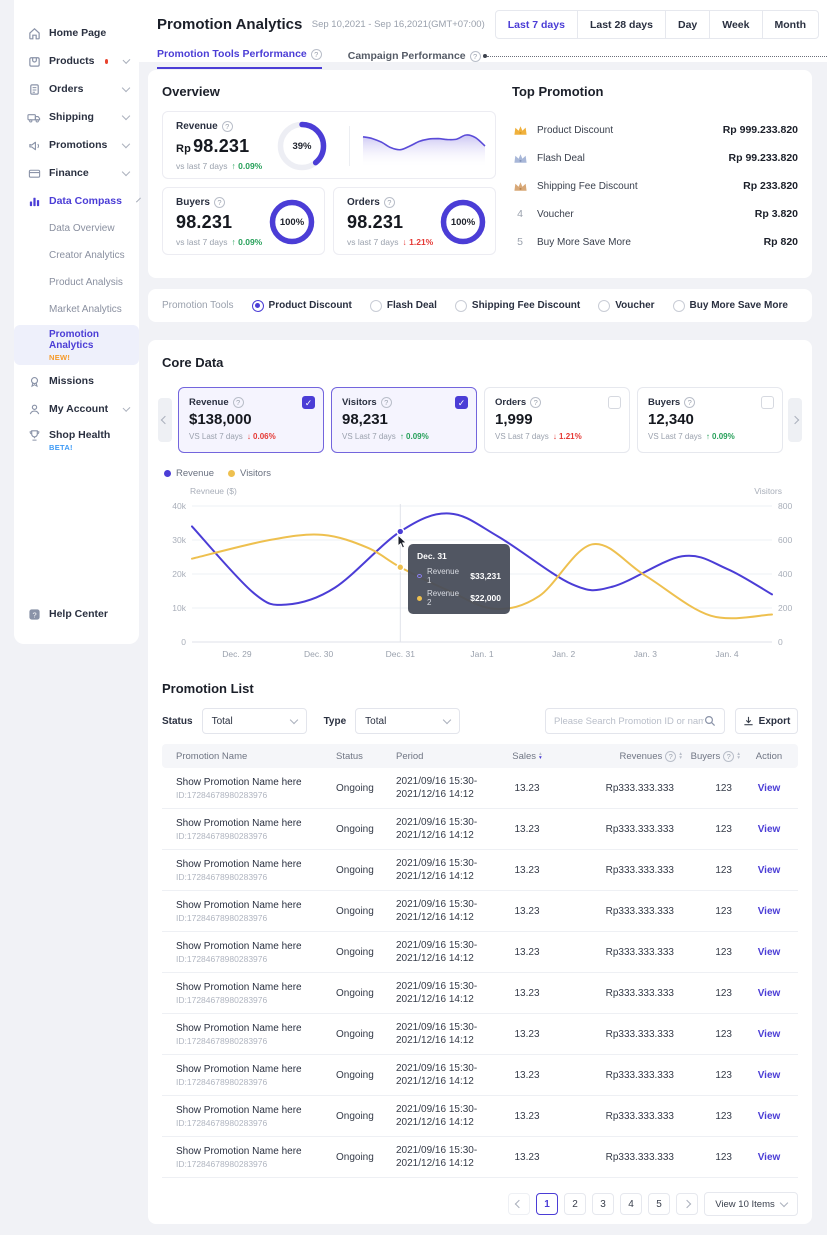 This screenshot has width=827, height=1235. What do you see at coordinates (34, 117) in the screenshot?
I see `truck-icon` at bounding box center [34, 117].